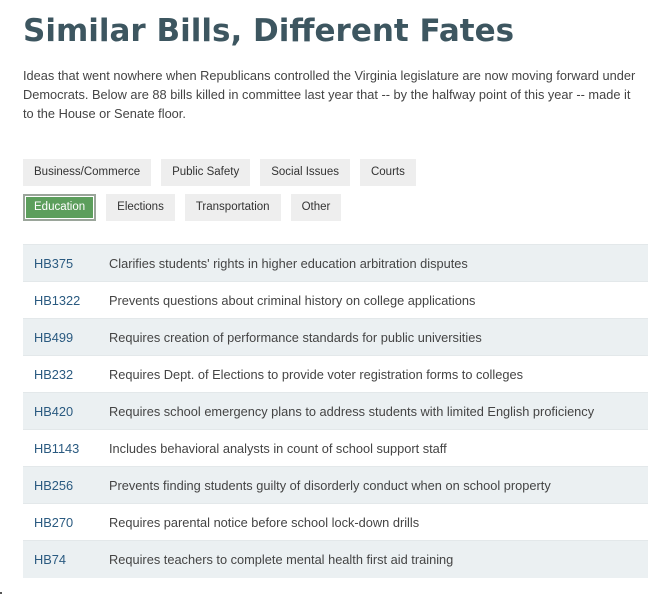 This screenshot has width=659, height=599. I want to click on filter-courts-button: Courts, so click(387, 172).